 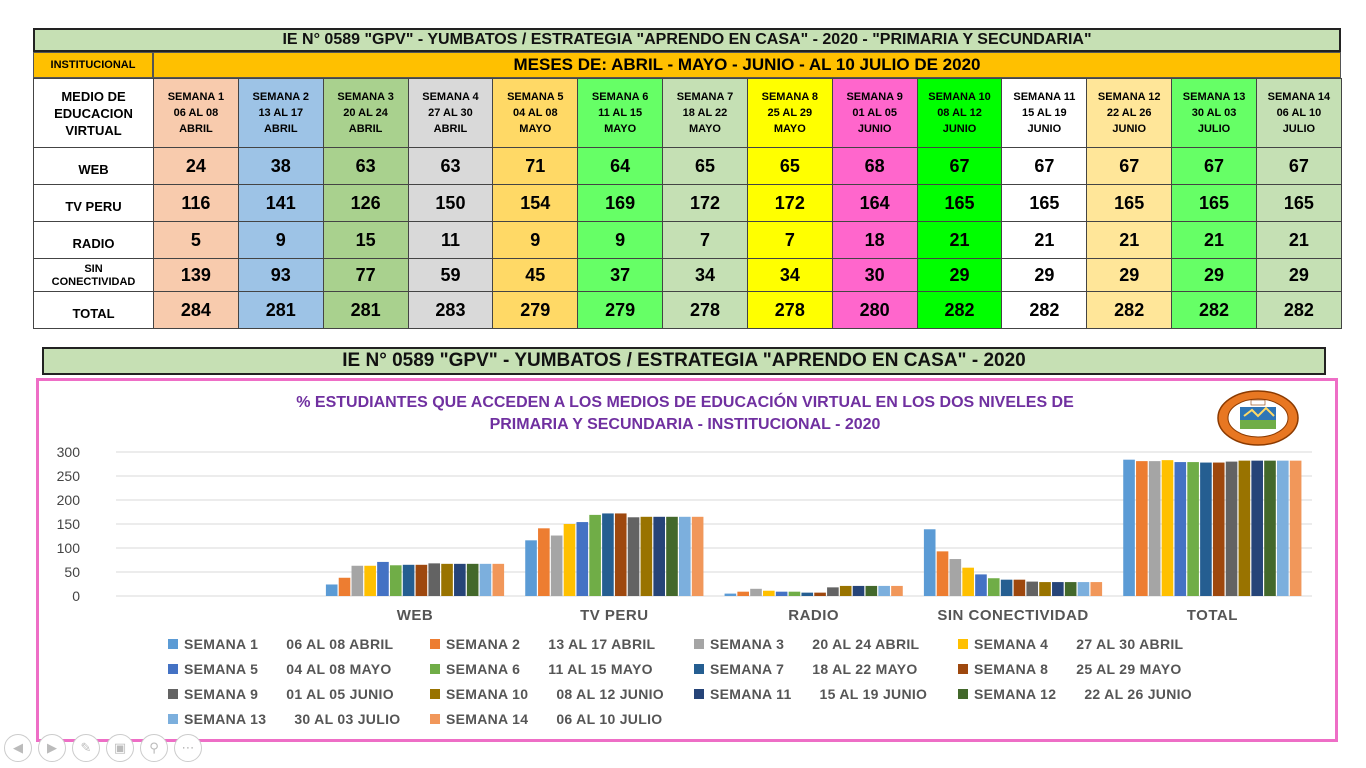 I want to click on week-name: SEMANA 7, so click(x=705, y=97).